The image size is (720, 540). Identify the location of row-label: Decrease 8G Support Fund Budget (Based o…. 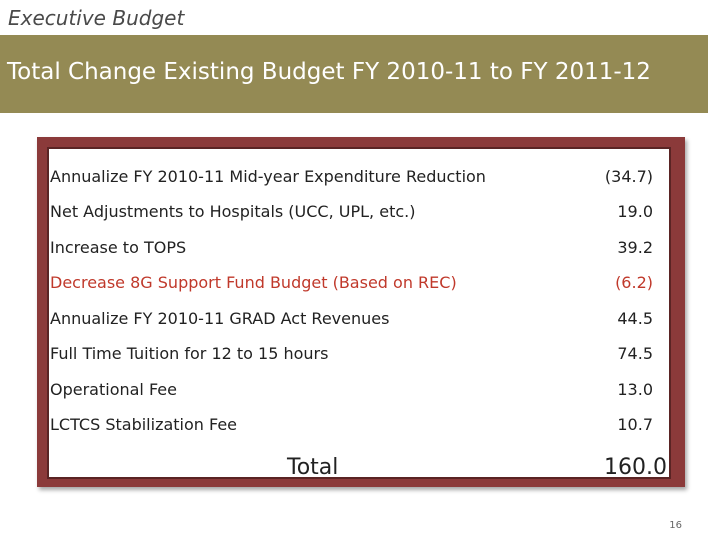
(253, 282).